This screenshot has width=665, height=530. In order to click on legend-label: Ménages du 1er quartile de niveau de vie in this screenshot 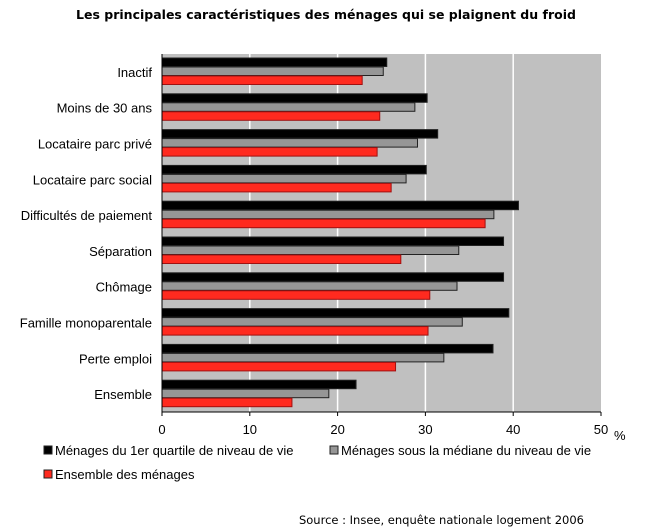, I will do `click(174, 450)`.